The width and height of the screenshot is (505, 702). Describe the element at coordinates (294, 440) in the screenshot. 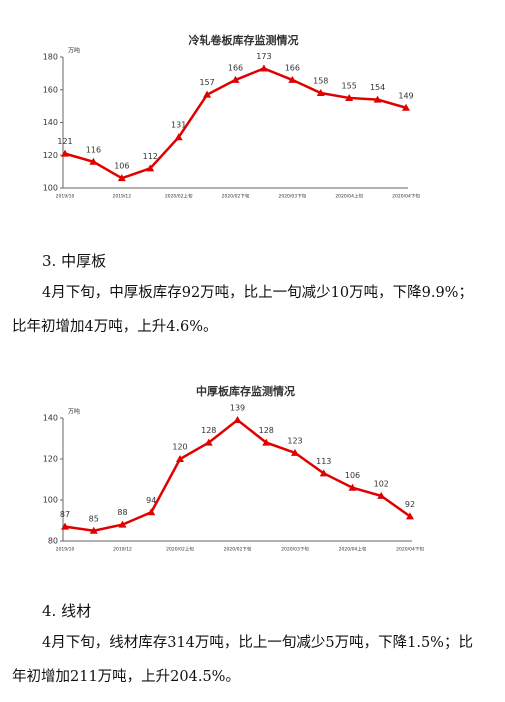

I see `data-label: 123` at that location.